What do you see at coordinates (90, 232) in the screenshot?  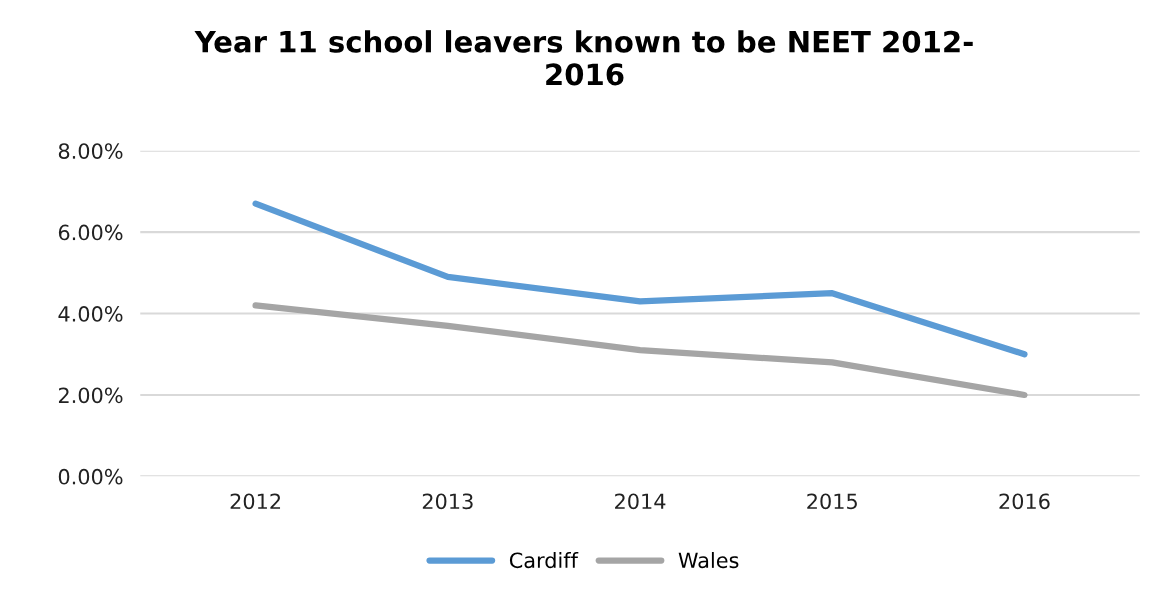 I see `y-tick-label: 6.00%` at bounding box center [90, 232].